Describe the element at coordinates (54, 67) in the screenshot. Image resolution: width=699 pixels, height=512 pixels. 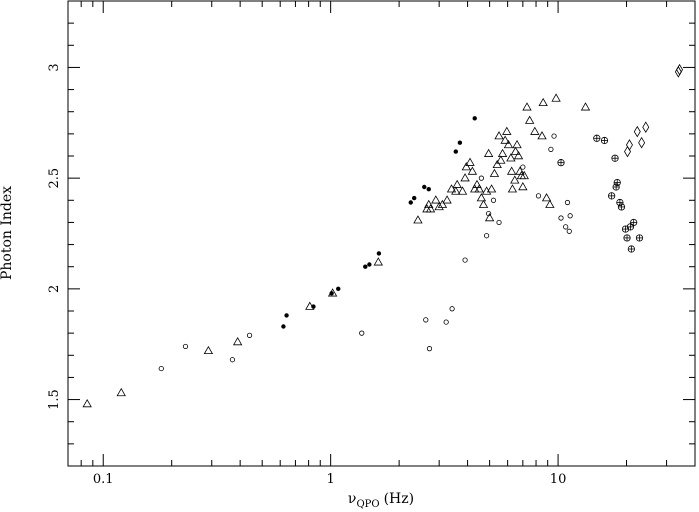
I see `y-tick-label: 3` at that location.